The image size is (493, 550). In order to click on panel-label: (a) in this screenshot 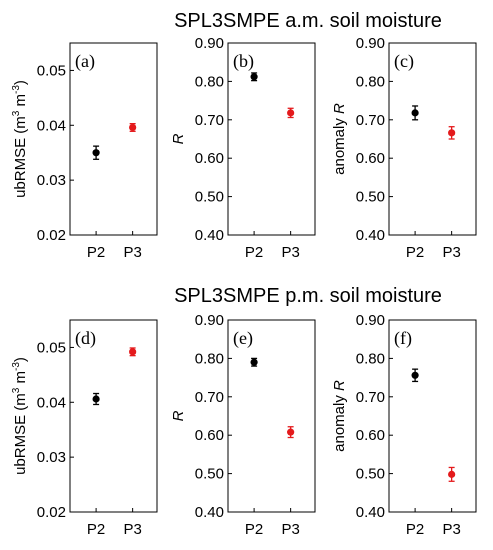, I will do `click(85, 61)`.